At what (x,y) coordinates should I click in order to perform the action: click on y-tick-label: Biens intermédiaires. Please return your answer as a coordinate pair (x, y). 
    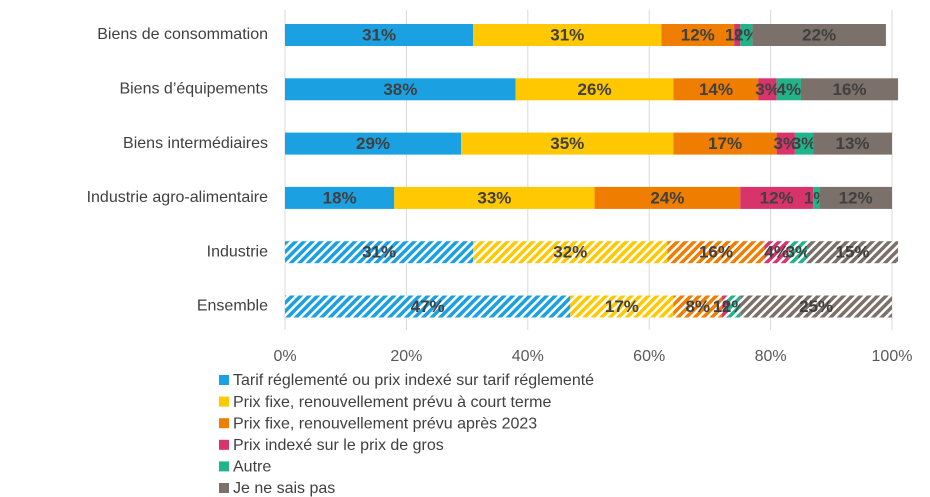
    Looking at the image, I should click on (195, 143).